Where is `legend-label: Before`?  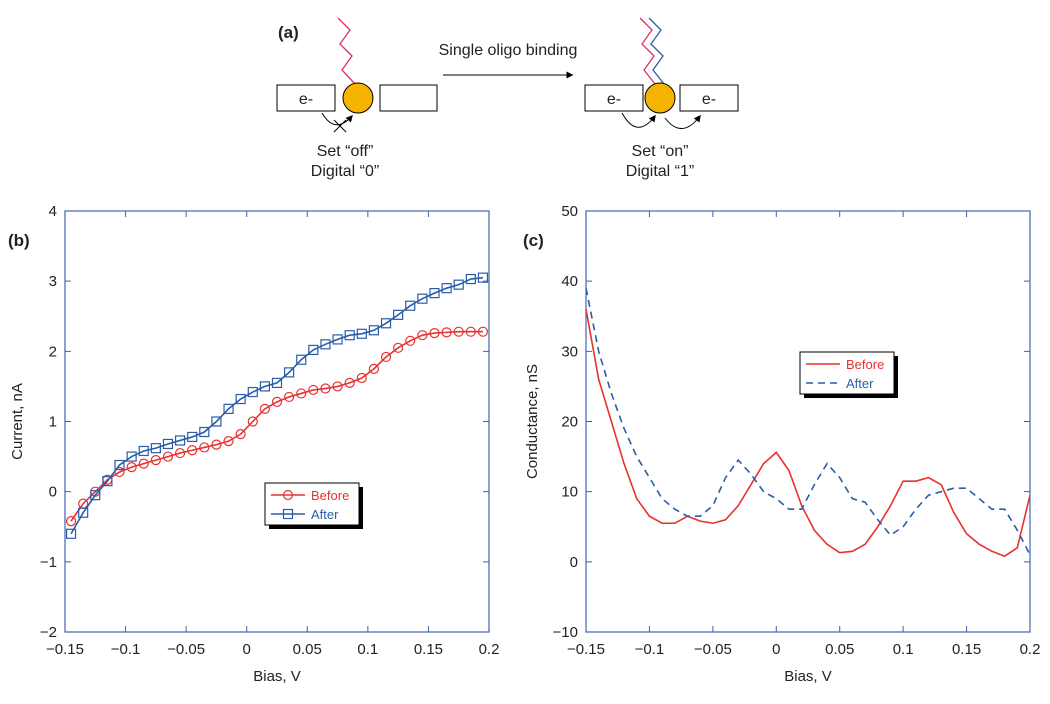
legend-label: Before is located at coordinates (330, 495).